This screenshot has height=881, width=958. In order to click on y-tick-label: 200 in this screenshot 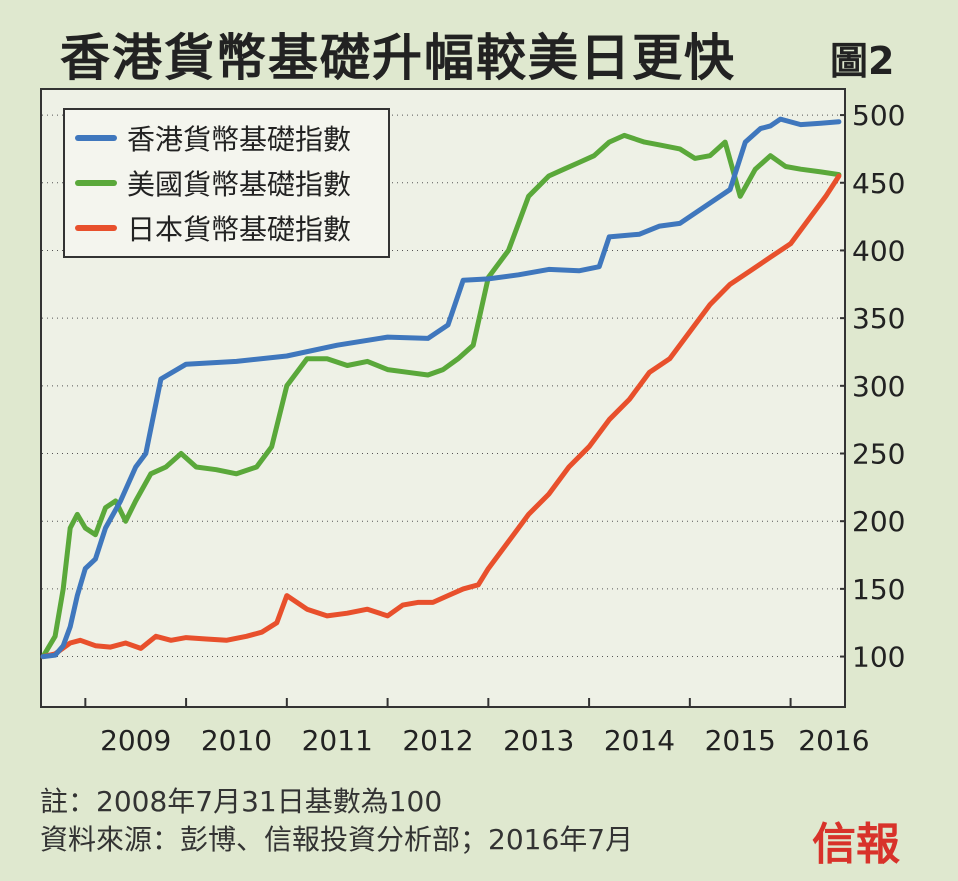, I will do `click(878, 521)`.